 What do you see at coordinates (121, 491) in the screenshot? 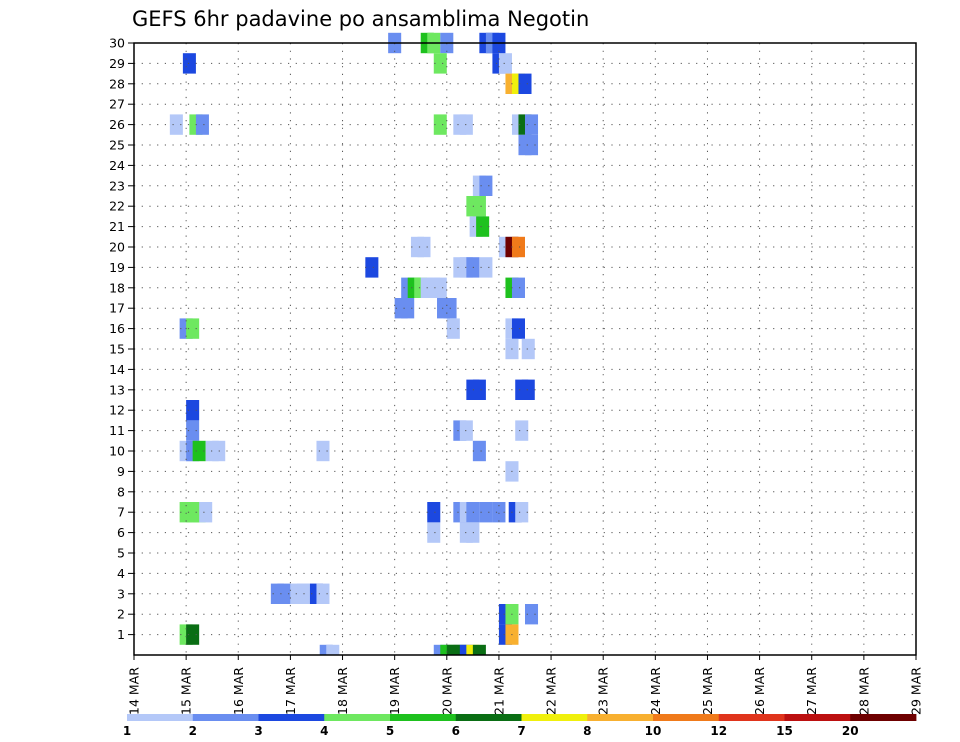
I see `y-tick-label: 8` at bounding box center [121, 491].